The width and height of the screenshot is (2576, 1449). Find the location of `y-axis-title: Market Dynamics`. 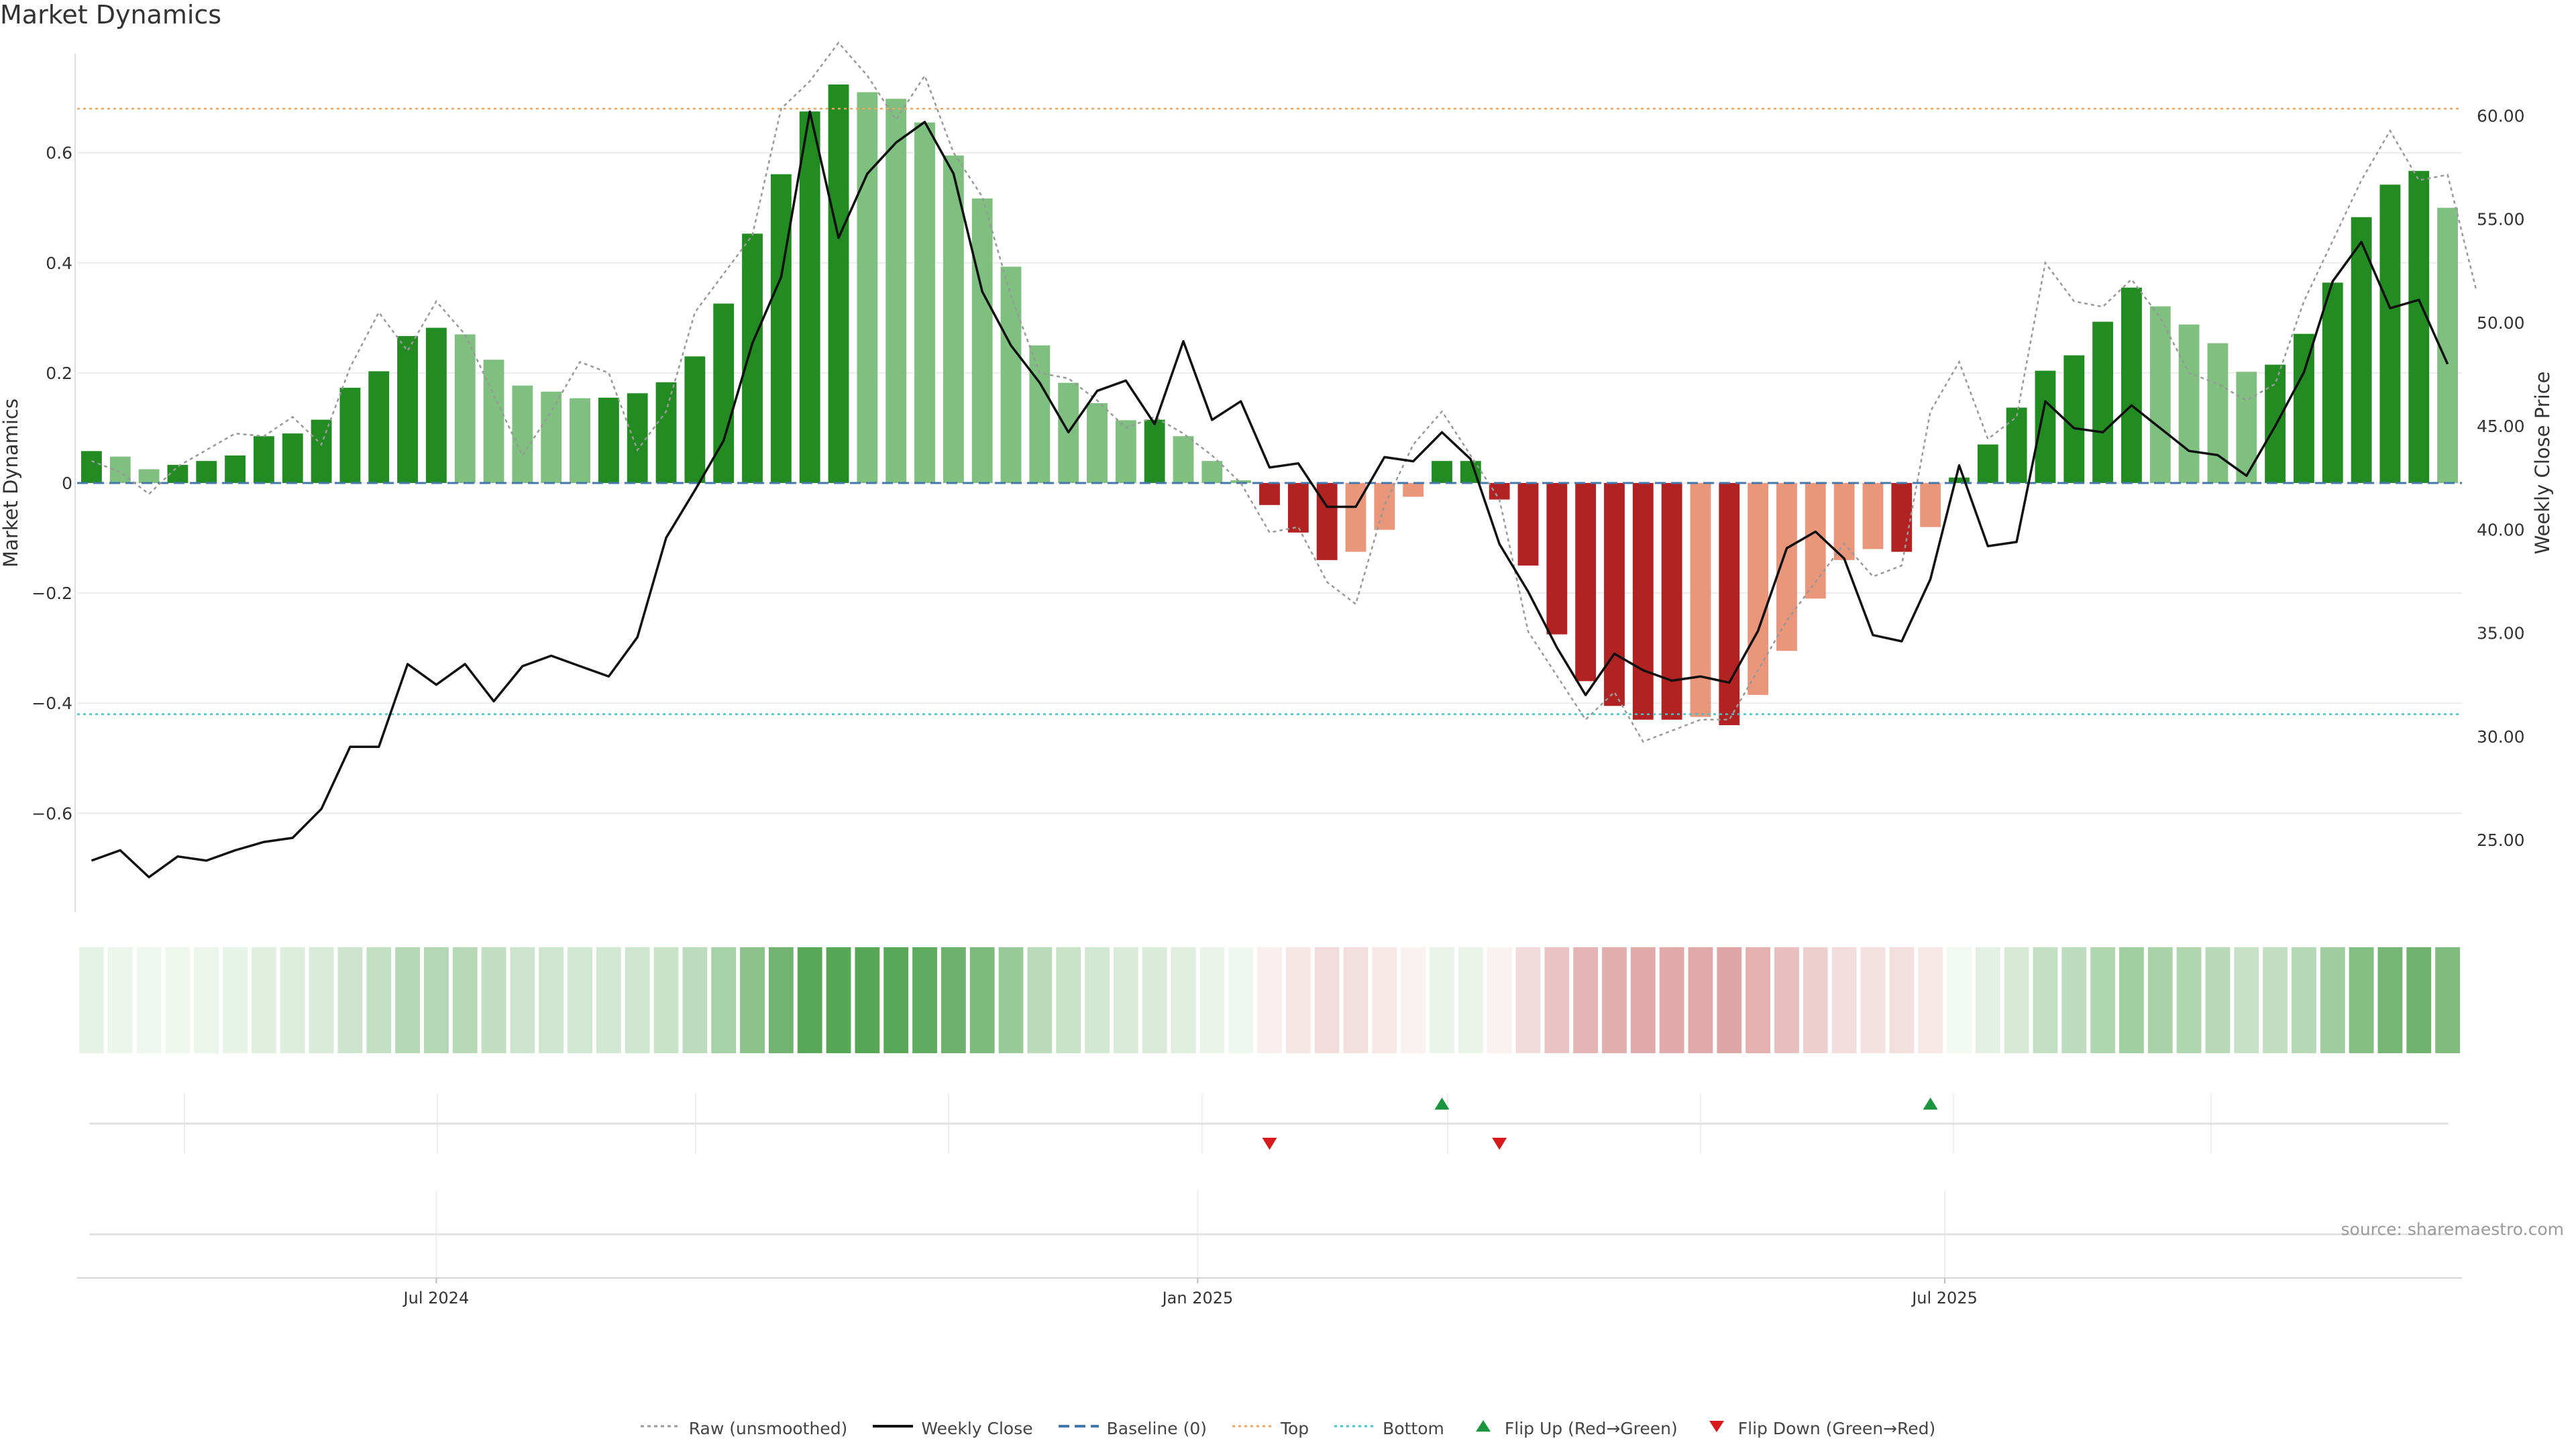

y-axis-title: Market Dynamics is located at coordinates (11, 483).